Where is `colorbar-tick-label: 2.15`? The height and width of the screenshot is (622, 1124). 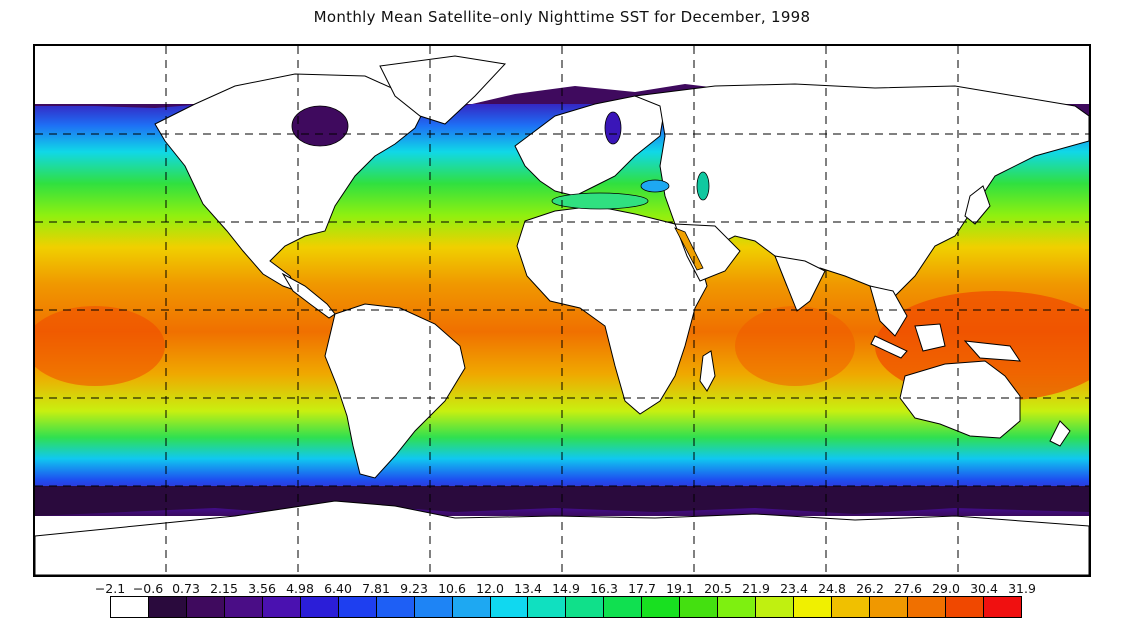
colorbar-tick-label: 2.15 is located at coordinates (224, 588).